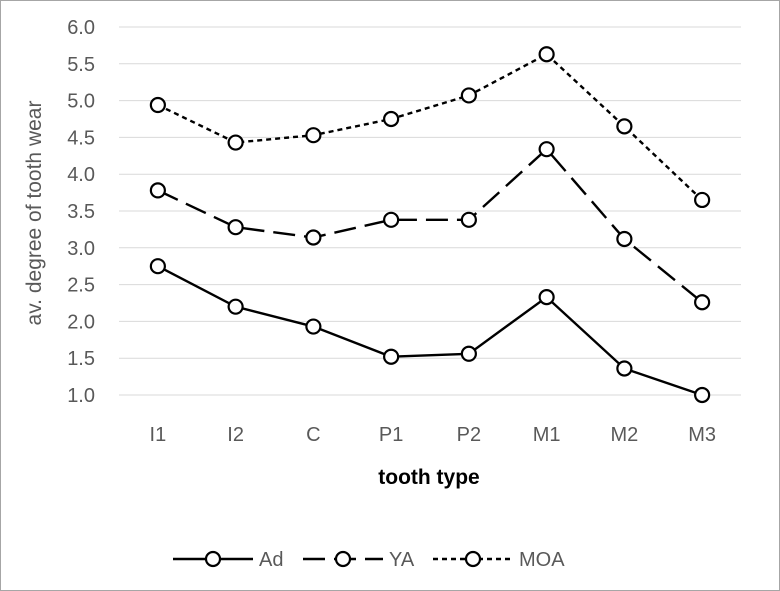 This screenshot has width=780, height=591. What do you see at coordinates (343, 559) in the screenshot?
I see `legend-marker-ya` at bounding box center [343, 559].